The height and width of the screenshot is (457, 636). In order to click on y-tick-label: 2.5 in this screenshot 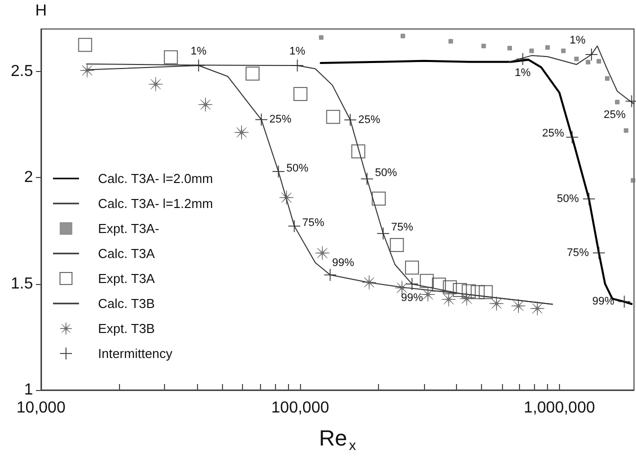, I will do `click(22, 71)`.